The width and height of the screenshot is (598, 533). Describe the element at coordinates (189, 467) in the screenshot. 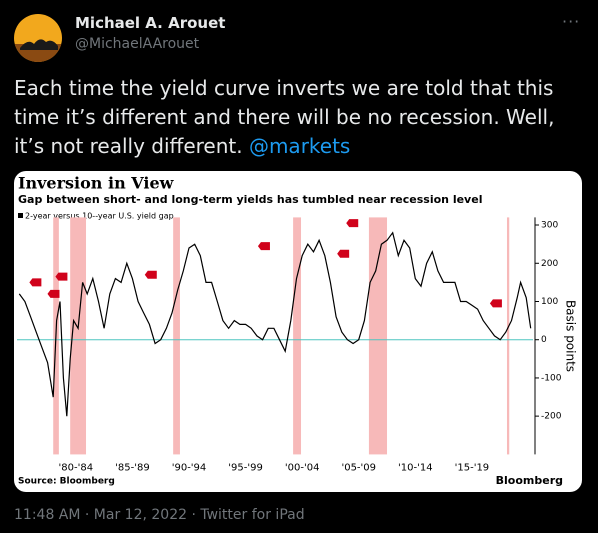

I see `x-tick-label: '90-'94` at that location.